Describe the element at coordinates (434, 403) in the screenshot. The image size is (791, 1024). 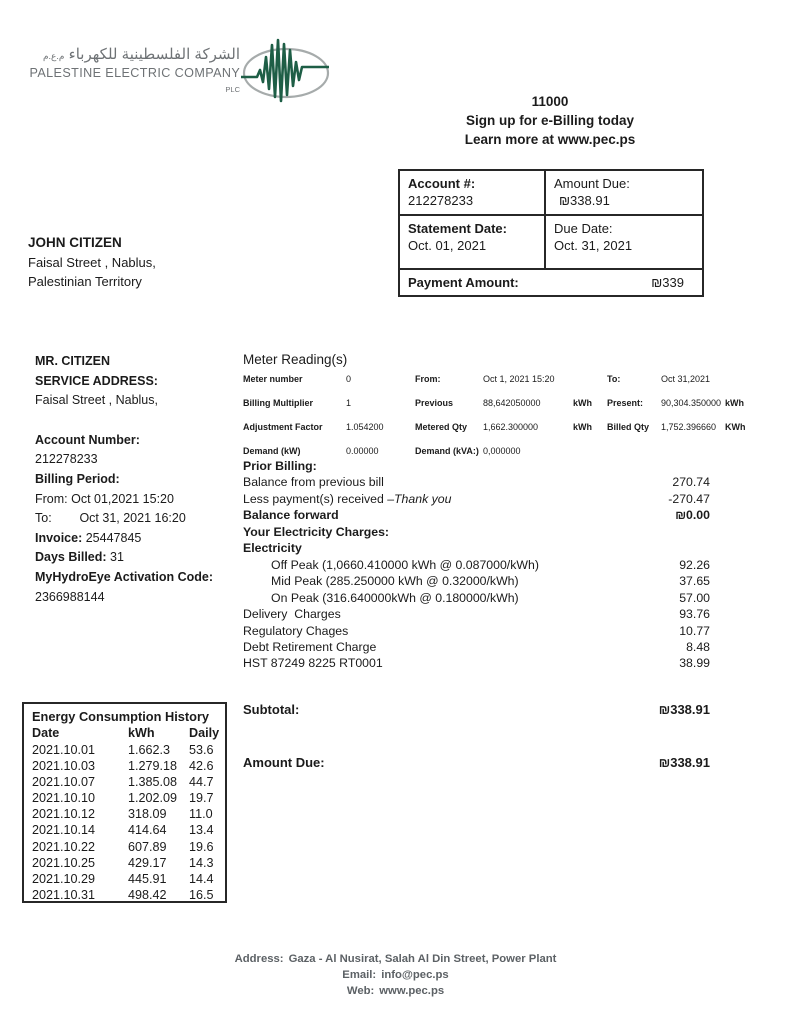
I see `meter-label-2: Previous` at that location.